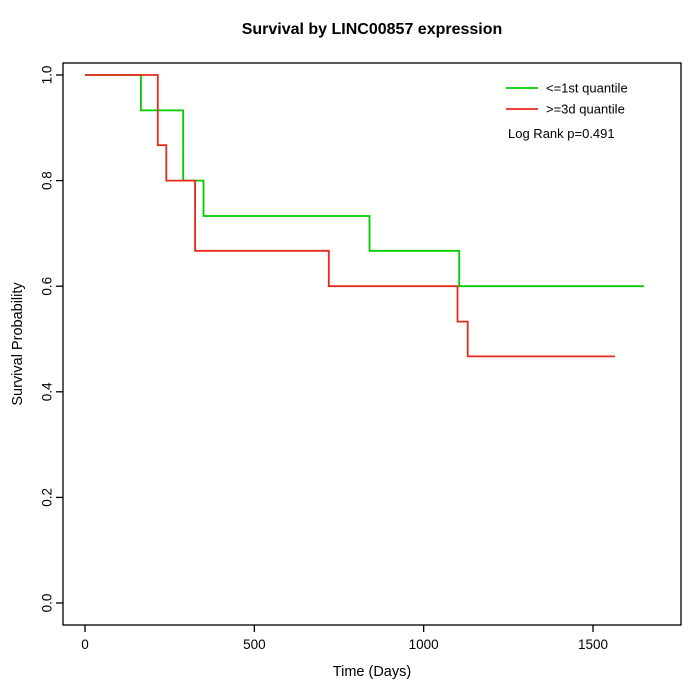 The image size is (700, 700). I want to click on y-axis-tick-label: 0.0, so click(47, 603).